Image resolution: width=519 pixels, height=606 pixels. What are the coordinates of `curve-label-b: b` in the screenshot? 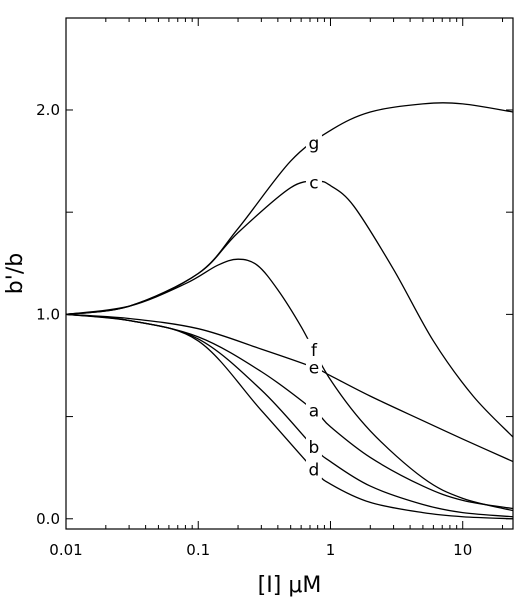 It's located at (314, 448).